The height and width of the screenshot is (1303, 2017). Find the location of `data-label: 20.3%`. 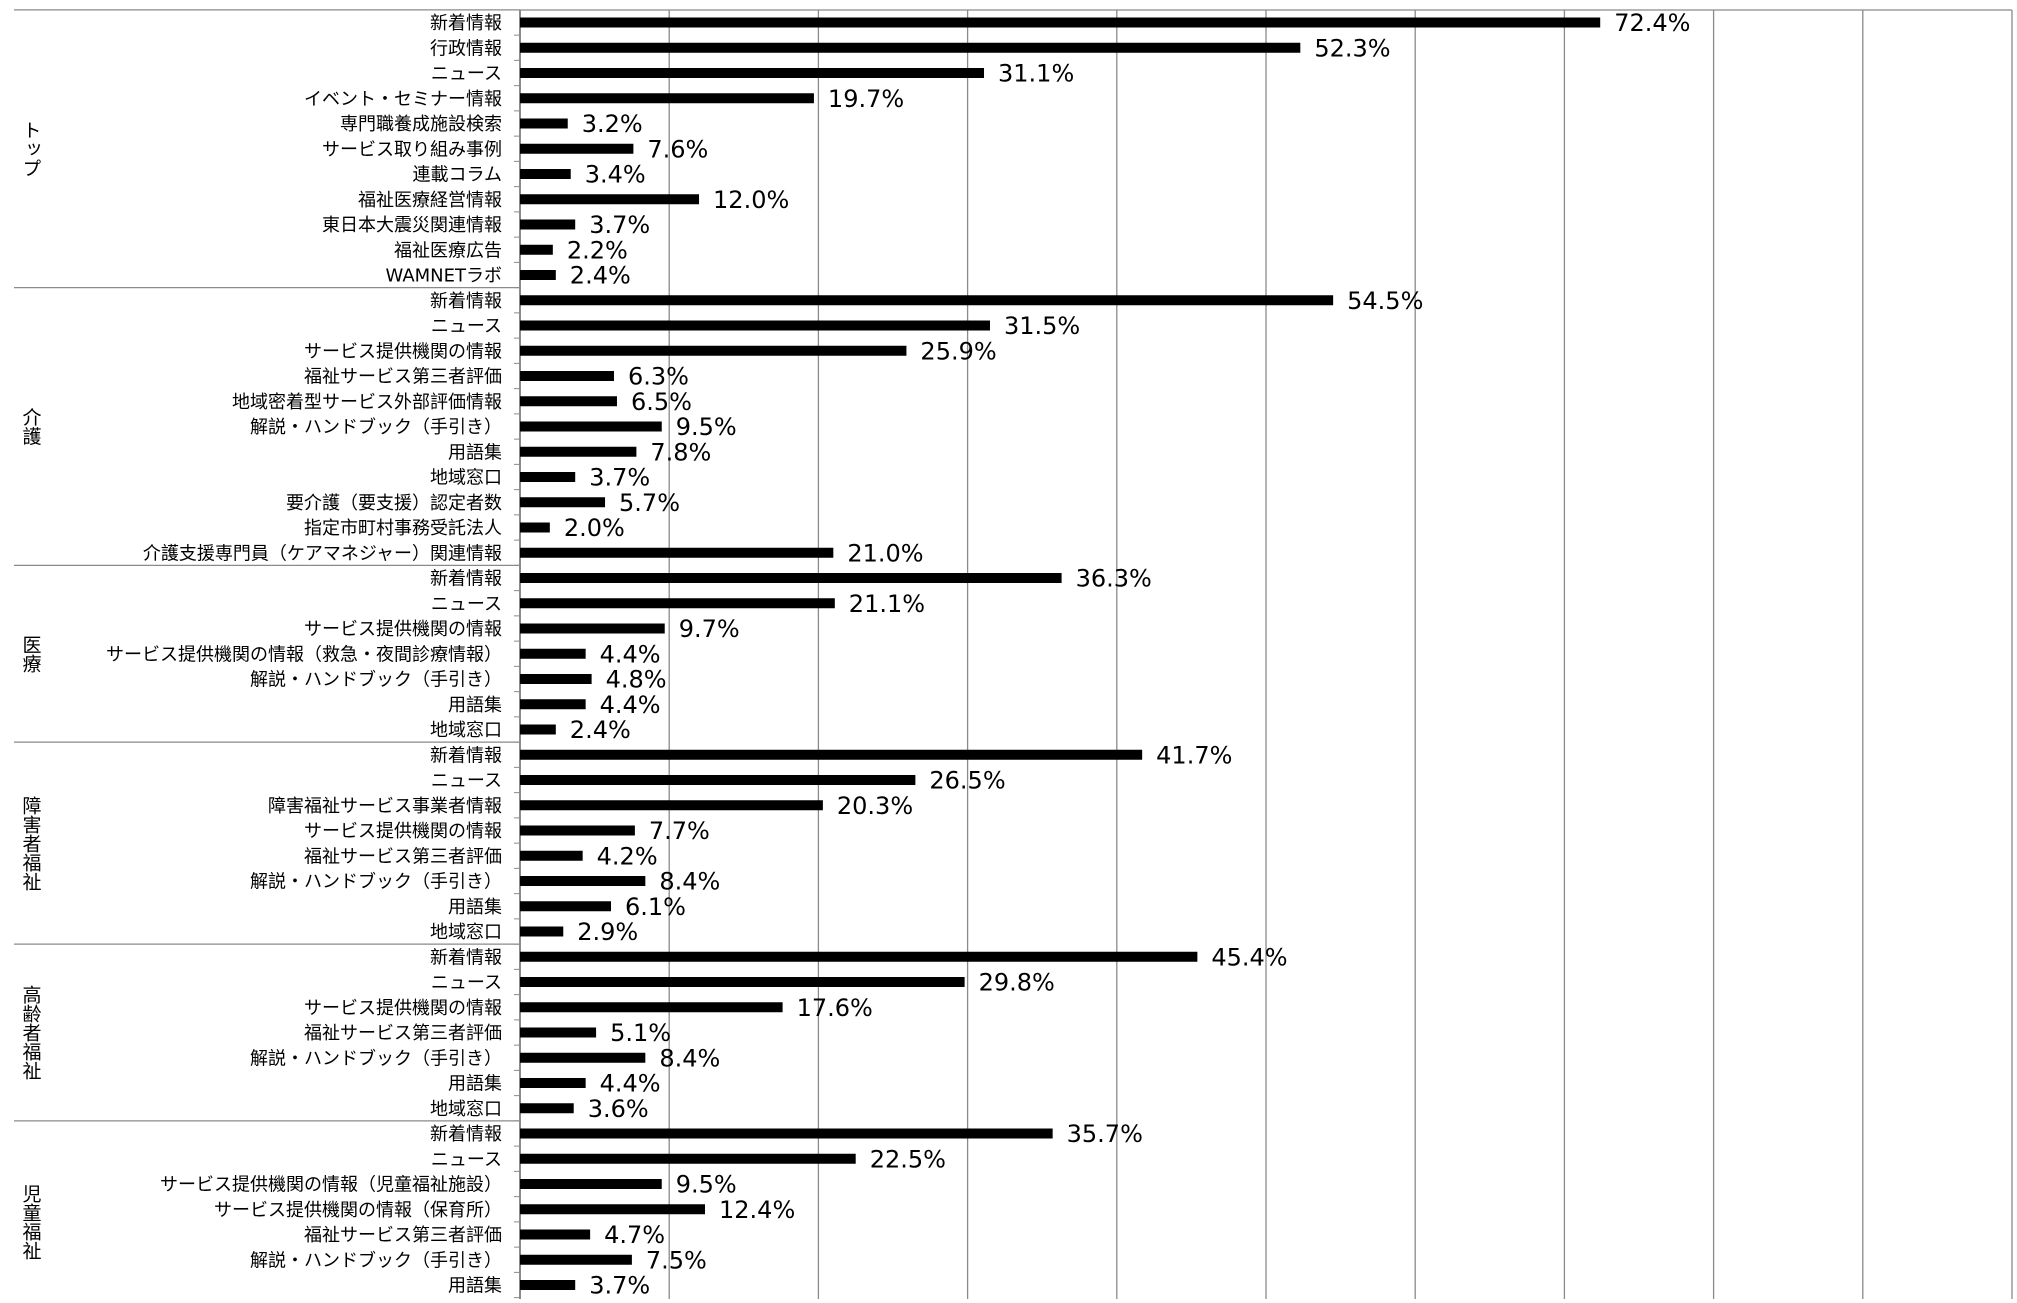

data-label: 20.3% is located at coordinates (875, 806).